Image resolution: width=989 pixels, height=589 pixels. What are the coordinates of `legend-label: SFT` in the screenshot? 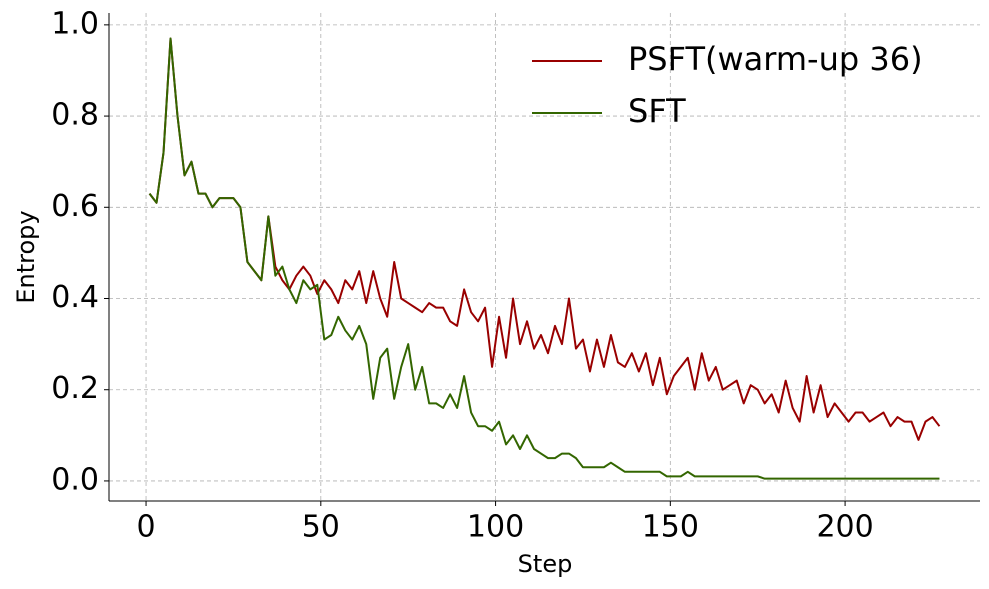 It's located at (657, 111).